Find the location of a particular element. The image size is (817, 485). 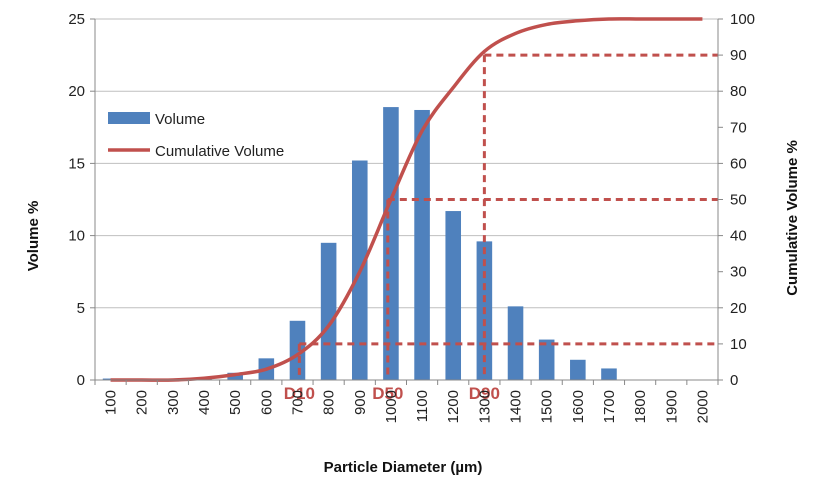

x-tick-label: 300 is located at coordinates (173, 402).